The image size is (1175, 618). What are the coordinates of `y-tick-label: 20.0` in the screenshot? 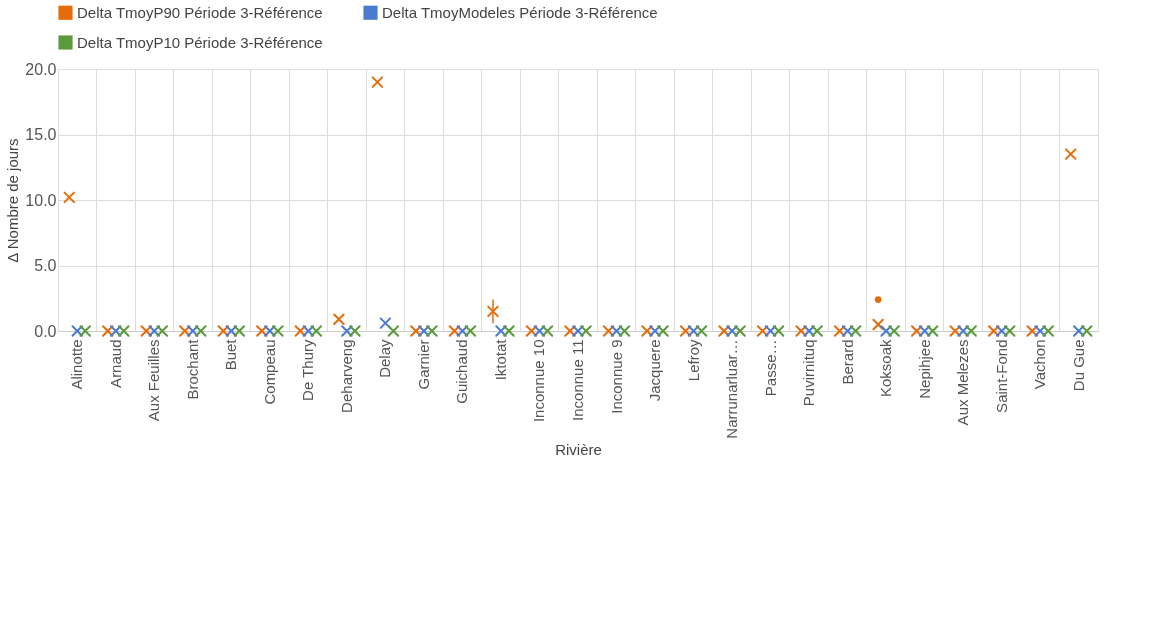 It's located at (41, 69).